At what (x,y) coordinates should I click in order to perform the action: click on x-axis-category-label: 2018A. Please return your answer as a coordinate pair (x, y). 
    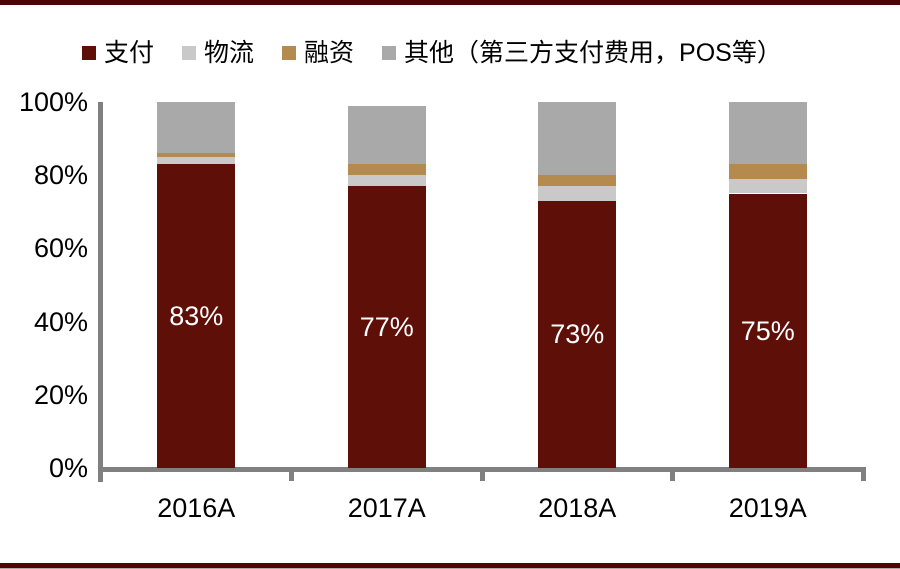
    Looking at the image, I should click on (577, 508).